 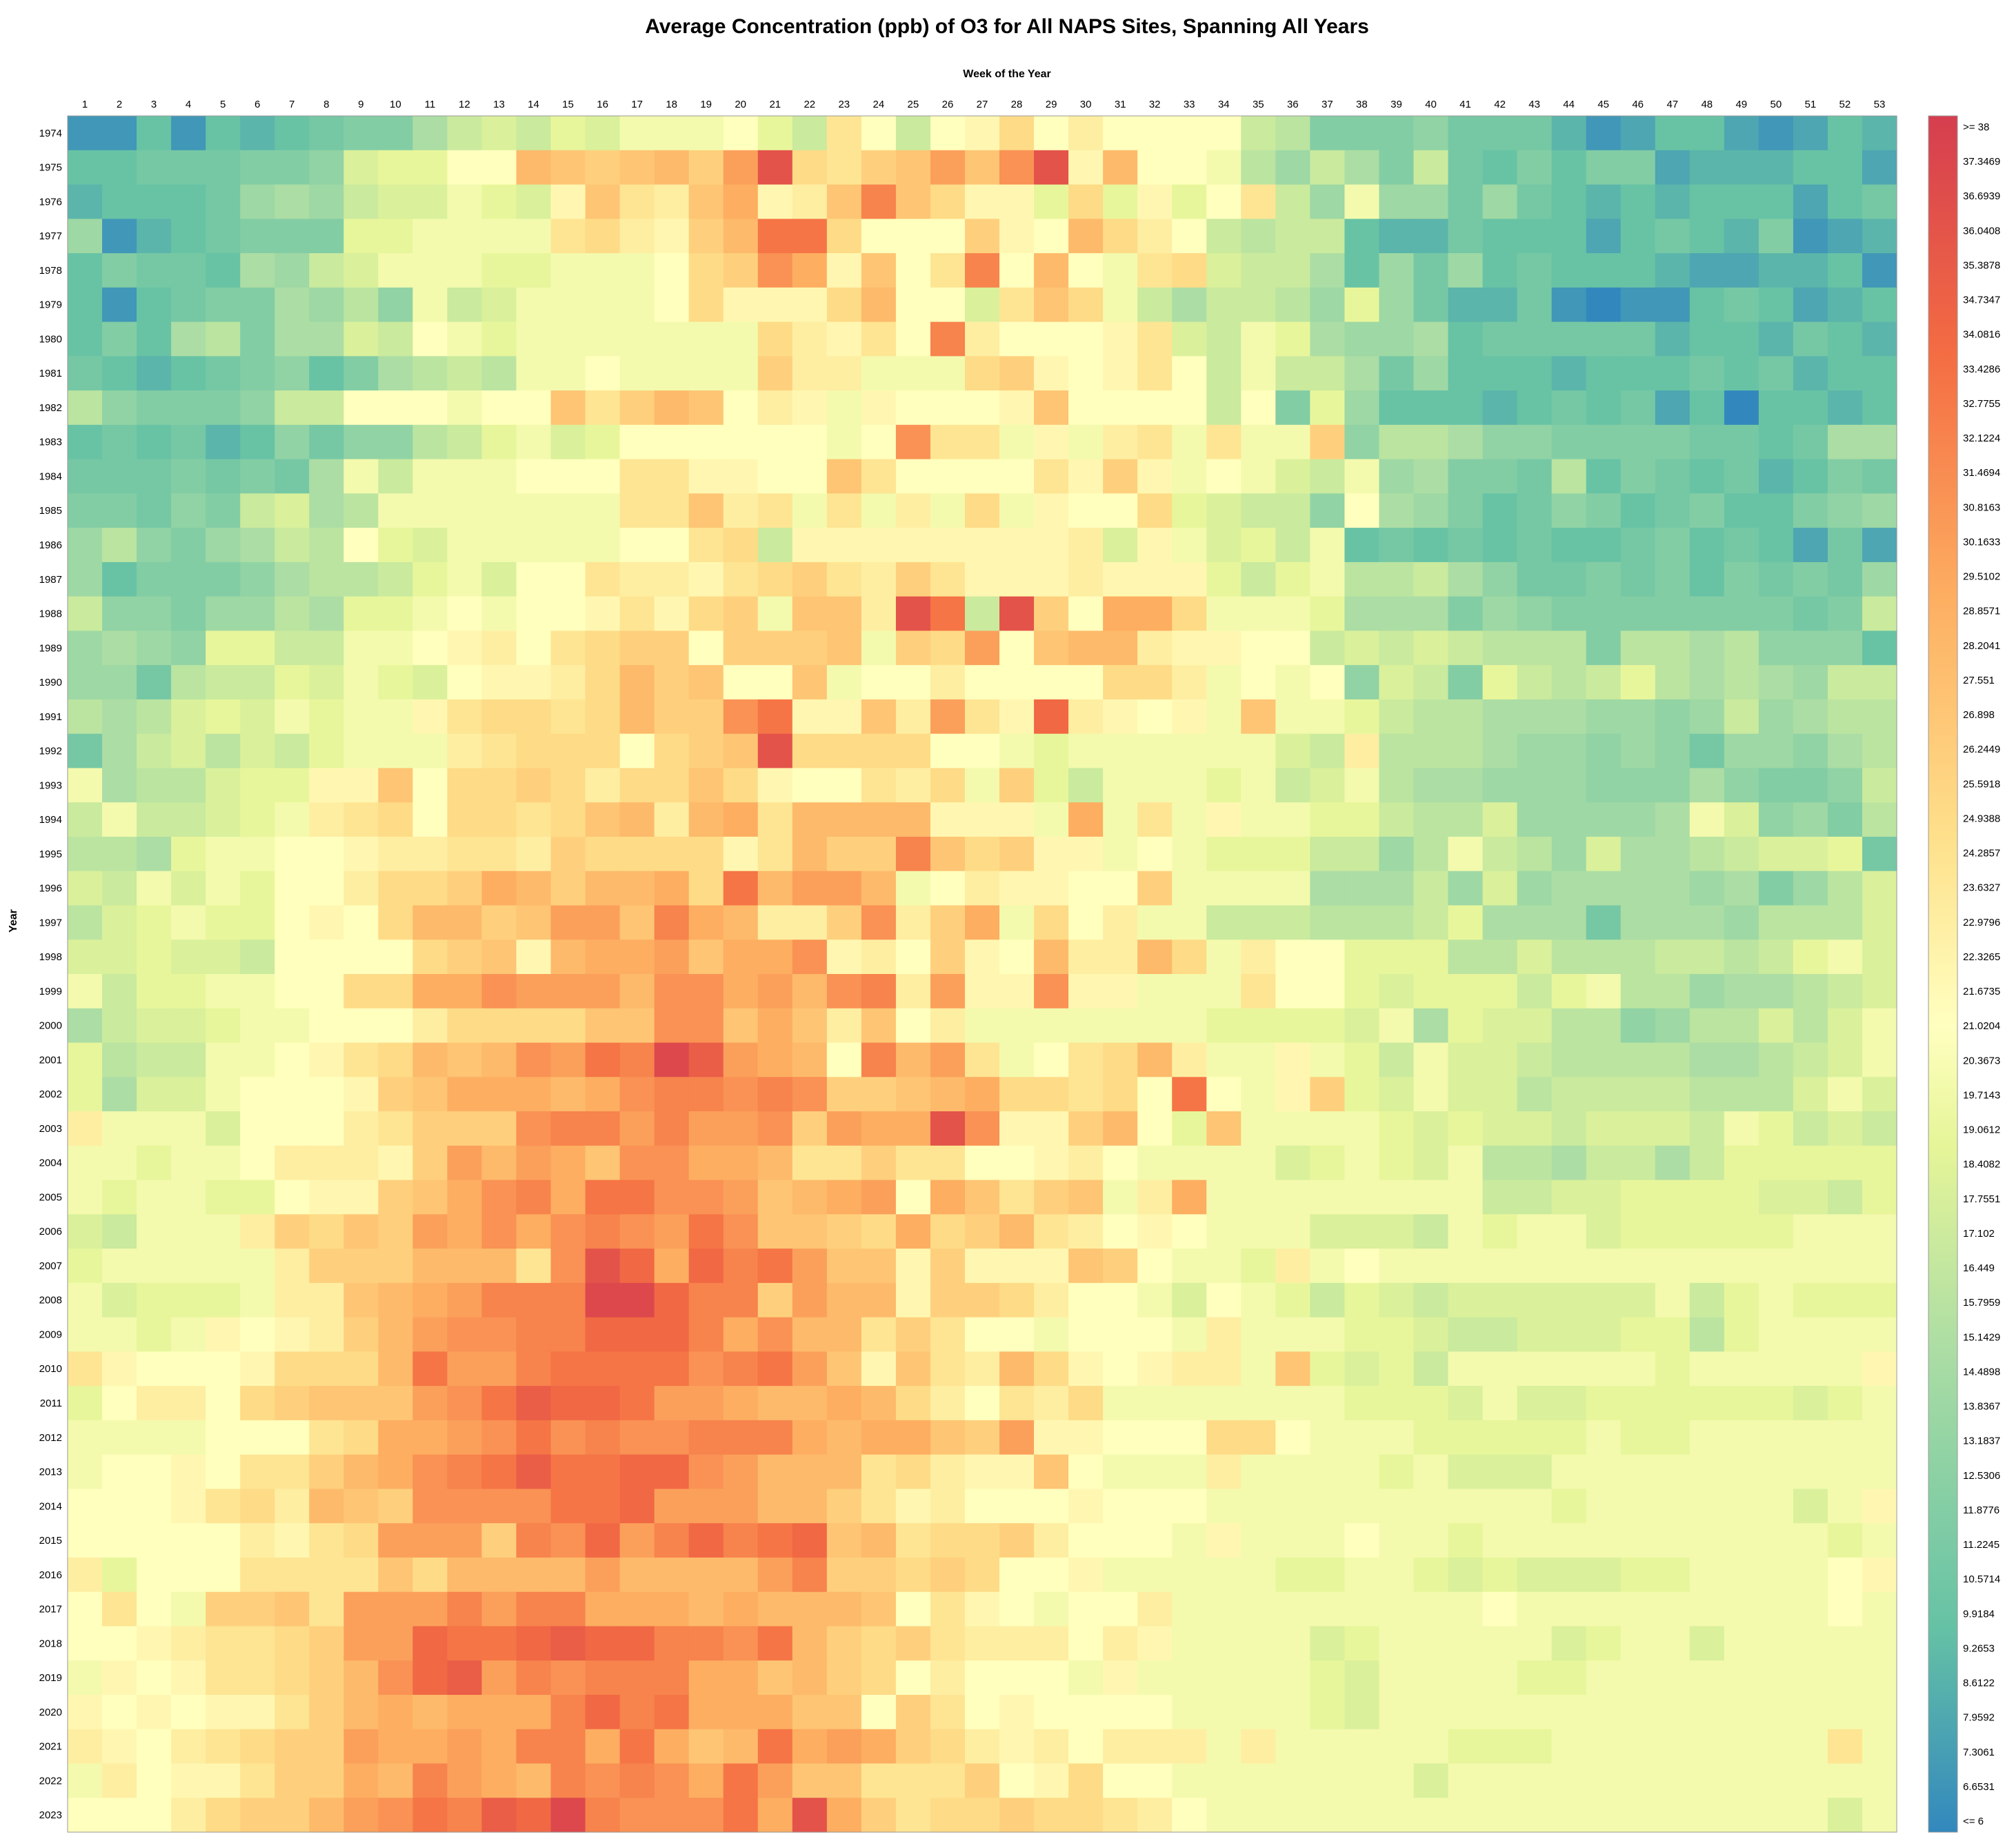 I want to click on colorbar-gradient, so click(x=1943, y=974).